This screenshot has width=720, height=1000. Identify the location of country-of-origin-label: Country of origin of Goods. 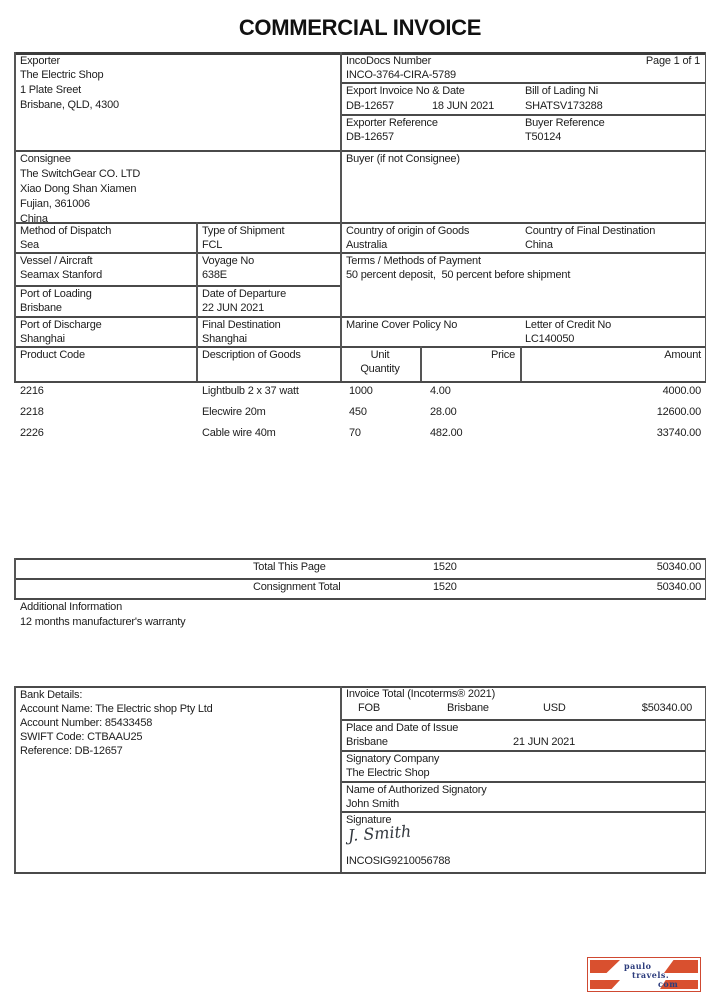
(408, 231).